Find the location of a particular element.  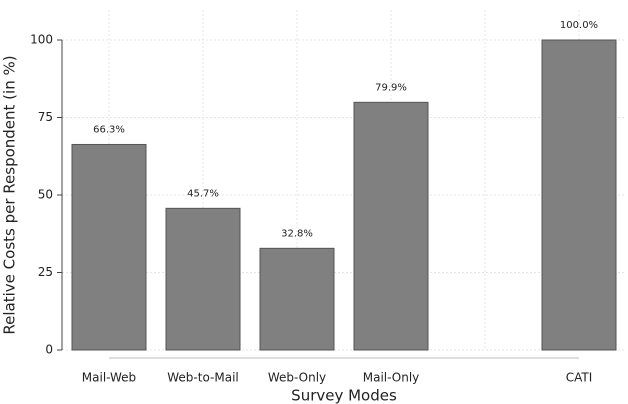

x-tick-label: Mail-Web is located at coordinates (109, 378).